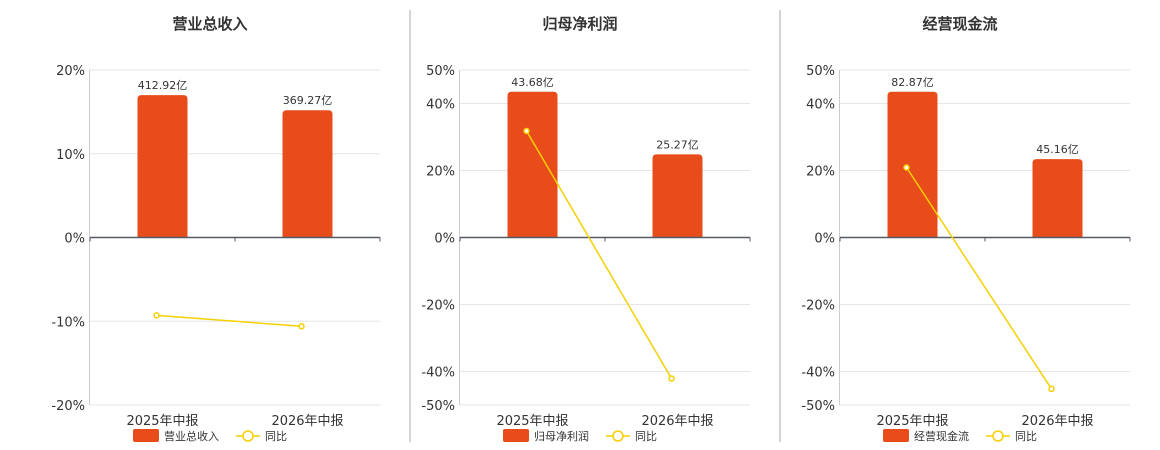 This screenshot has height=450, width=1160. Describe the element at coordinates (561, 436) in the screenshot. I see `legend-bar-label: 归母净利润` at that location.